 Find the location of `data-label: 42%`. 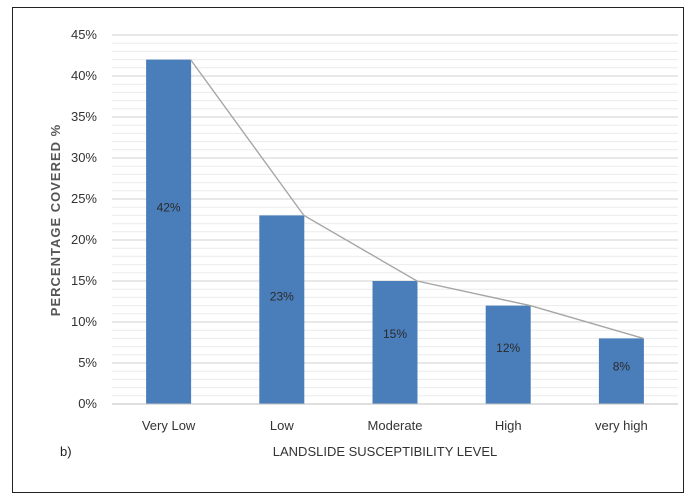

data-label: 42% is located at coordinates (169, 208).